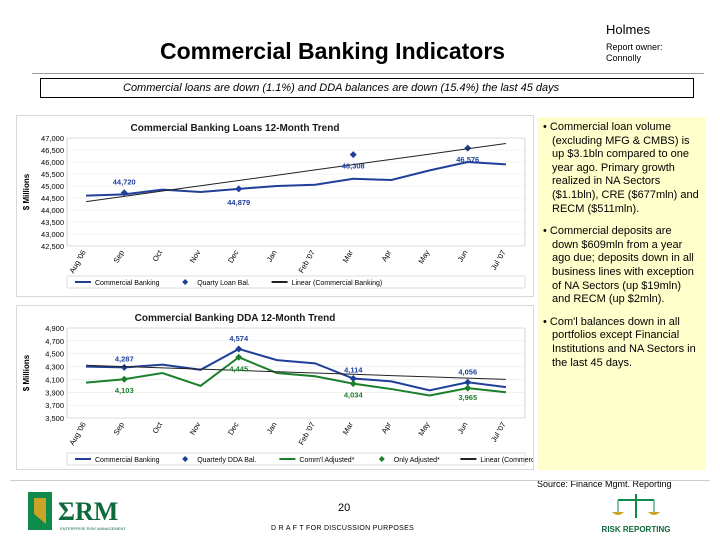 The height and width of the screenshot is (540, 720). Describe the element at coordinates (52, 210) in the screenshot. I see `y-tick-label: 44,000` at that location.